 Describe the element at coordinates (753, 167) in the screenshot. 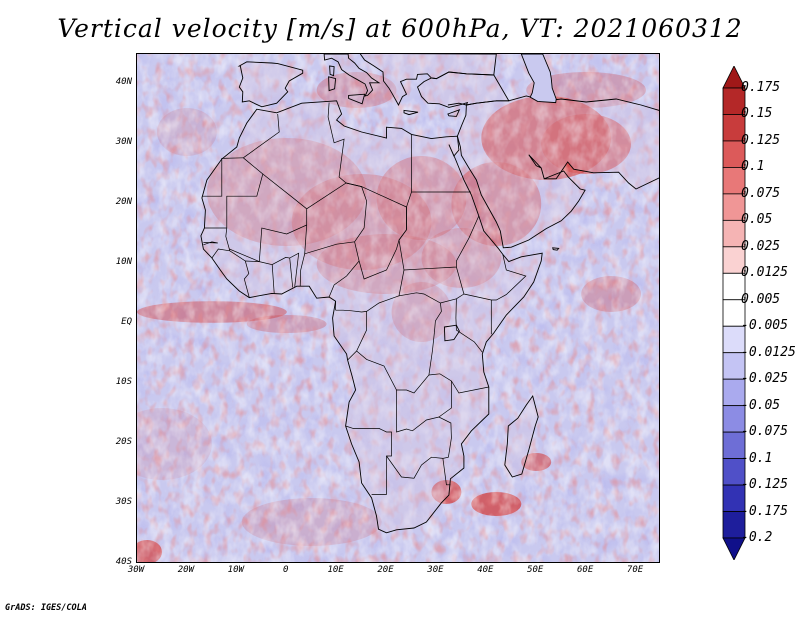

I see `colorbar-tick-label: 0.1` at that location.